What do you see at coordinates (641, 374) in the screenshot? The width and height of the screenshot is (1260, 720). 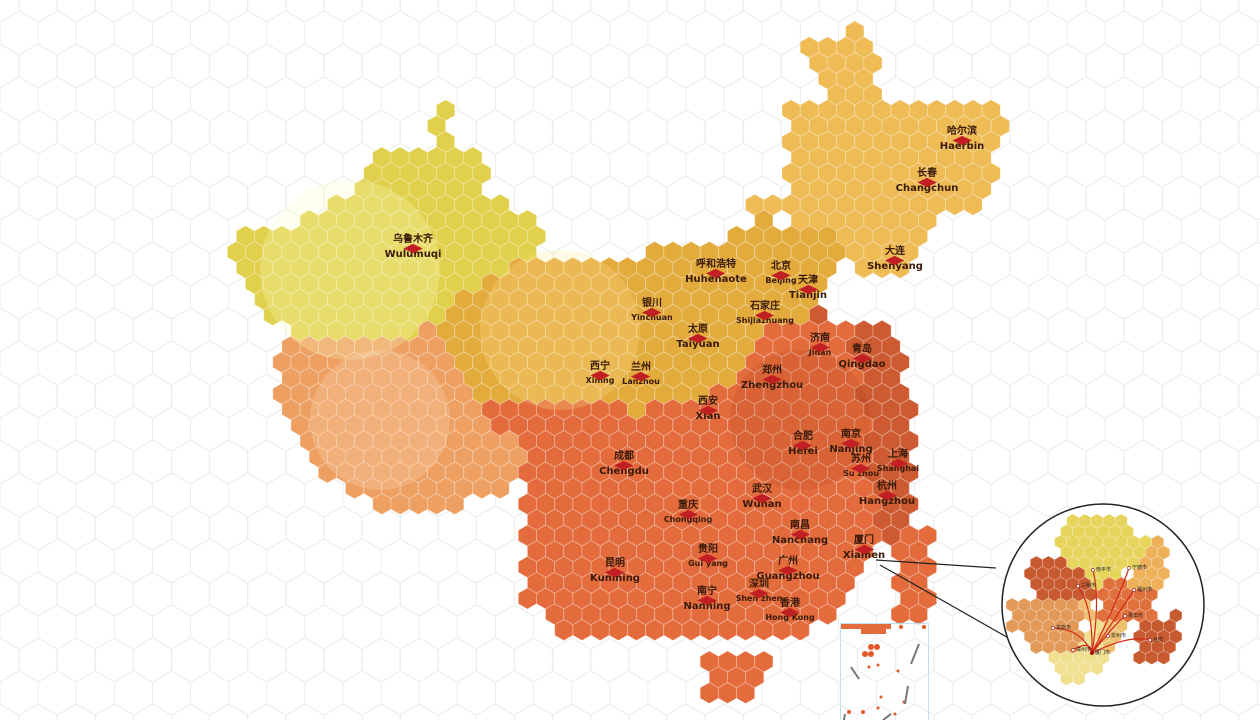 I see `city-lanzhou: 兰州 Lanzhou` at bounding box center [641, 374].